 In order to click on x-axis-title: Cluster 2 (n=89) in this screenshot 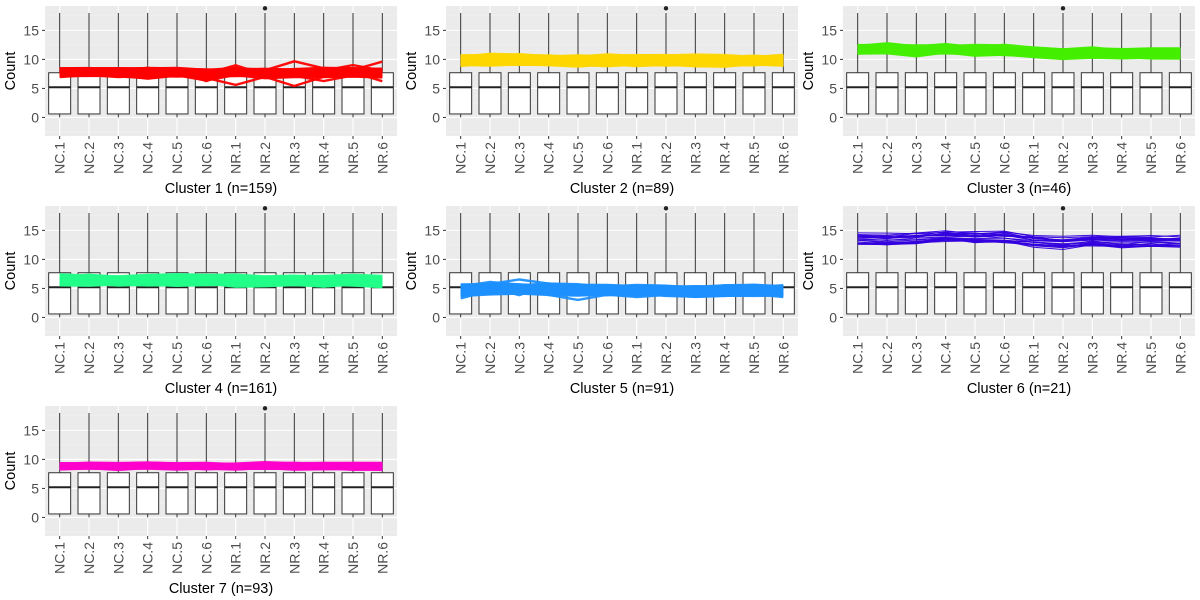, I will do `click(622, 189)`.